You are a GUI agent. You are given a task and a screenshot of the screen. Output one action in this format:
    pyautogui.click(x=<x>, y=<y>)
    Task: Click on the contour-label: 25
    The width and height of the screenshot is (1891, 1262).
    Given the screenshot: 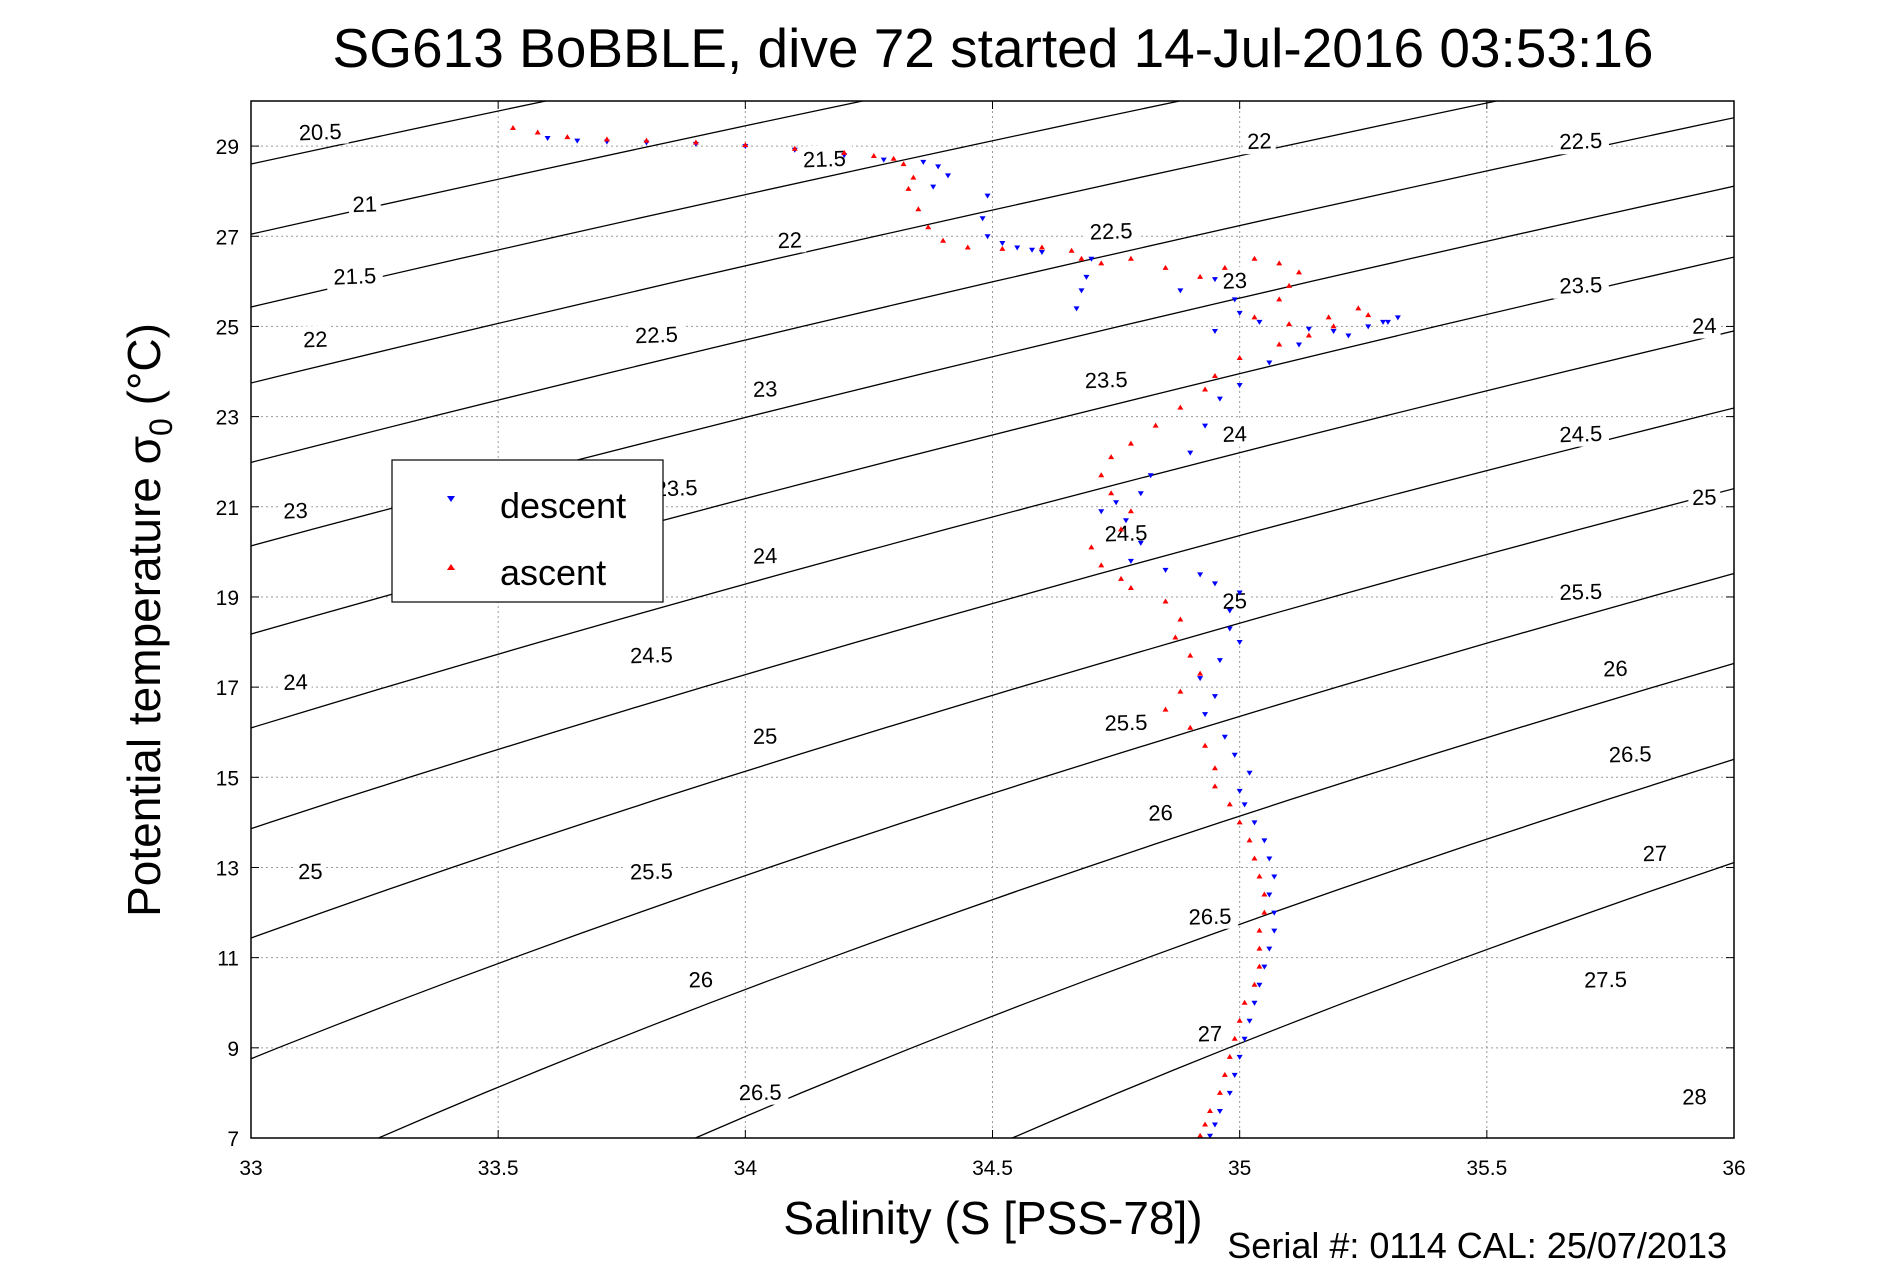 What is the action you would take?
    pyautogui.click(x=765, y=736)
    